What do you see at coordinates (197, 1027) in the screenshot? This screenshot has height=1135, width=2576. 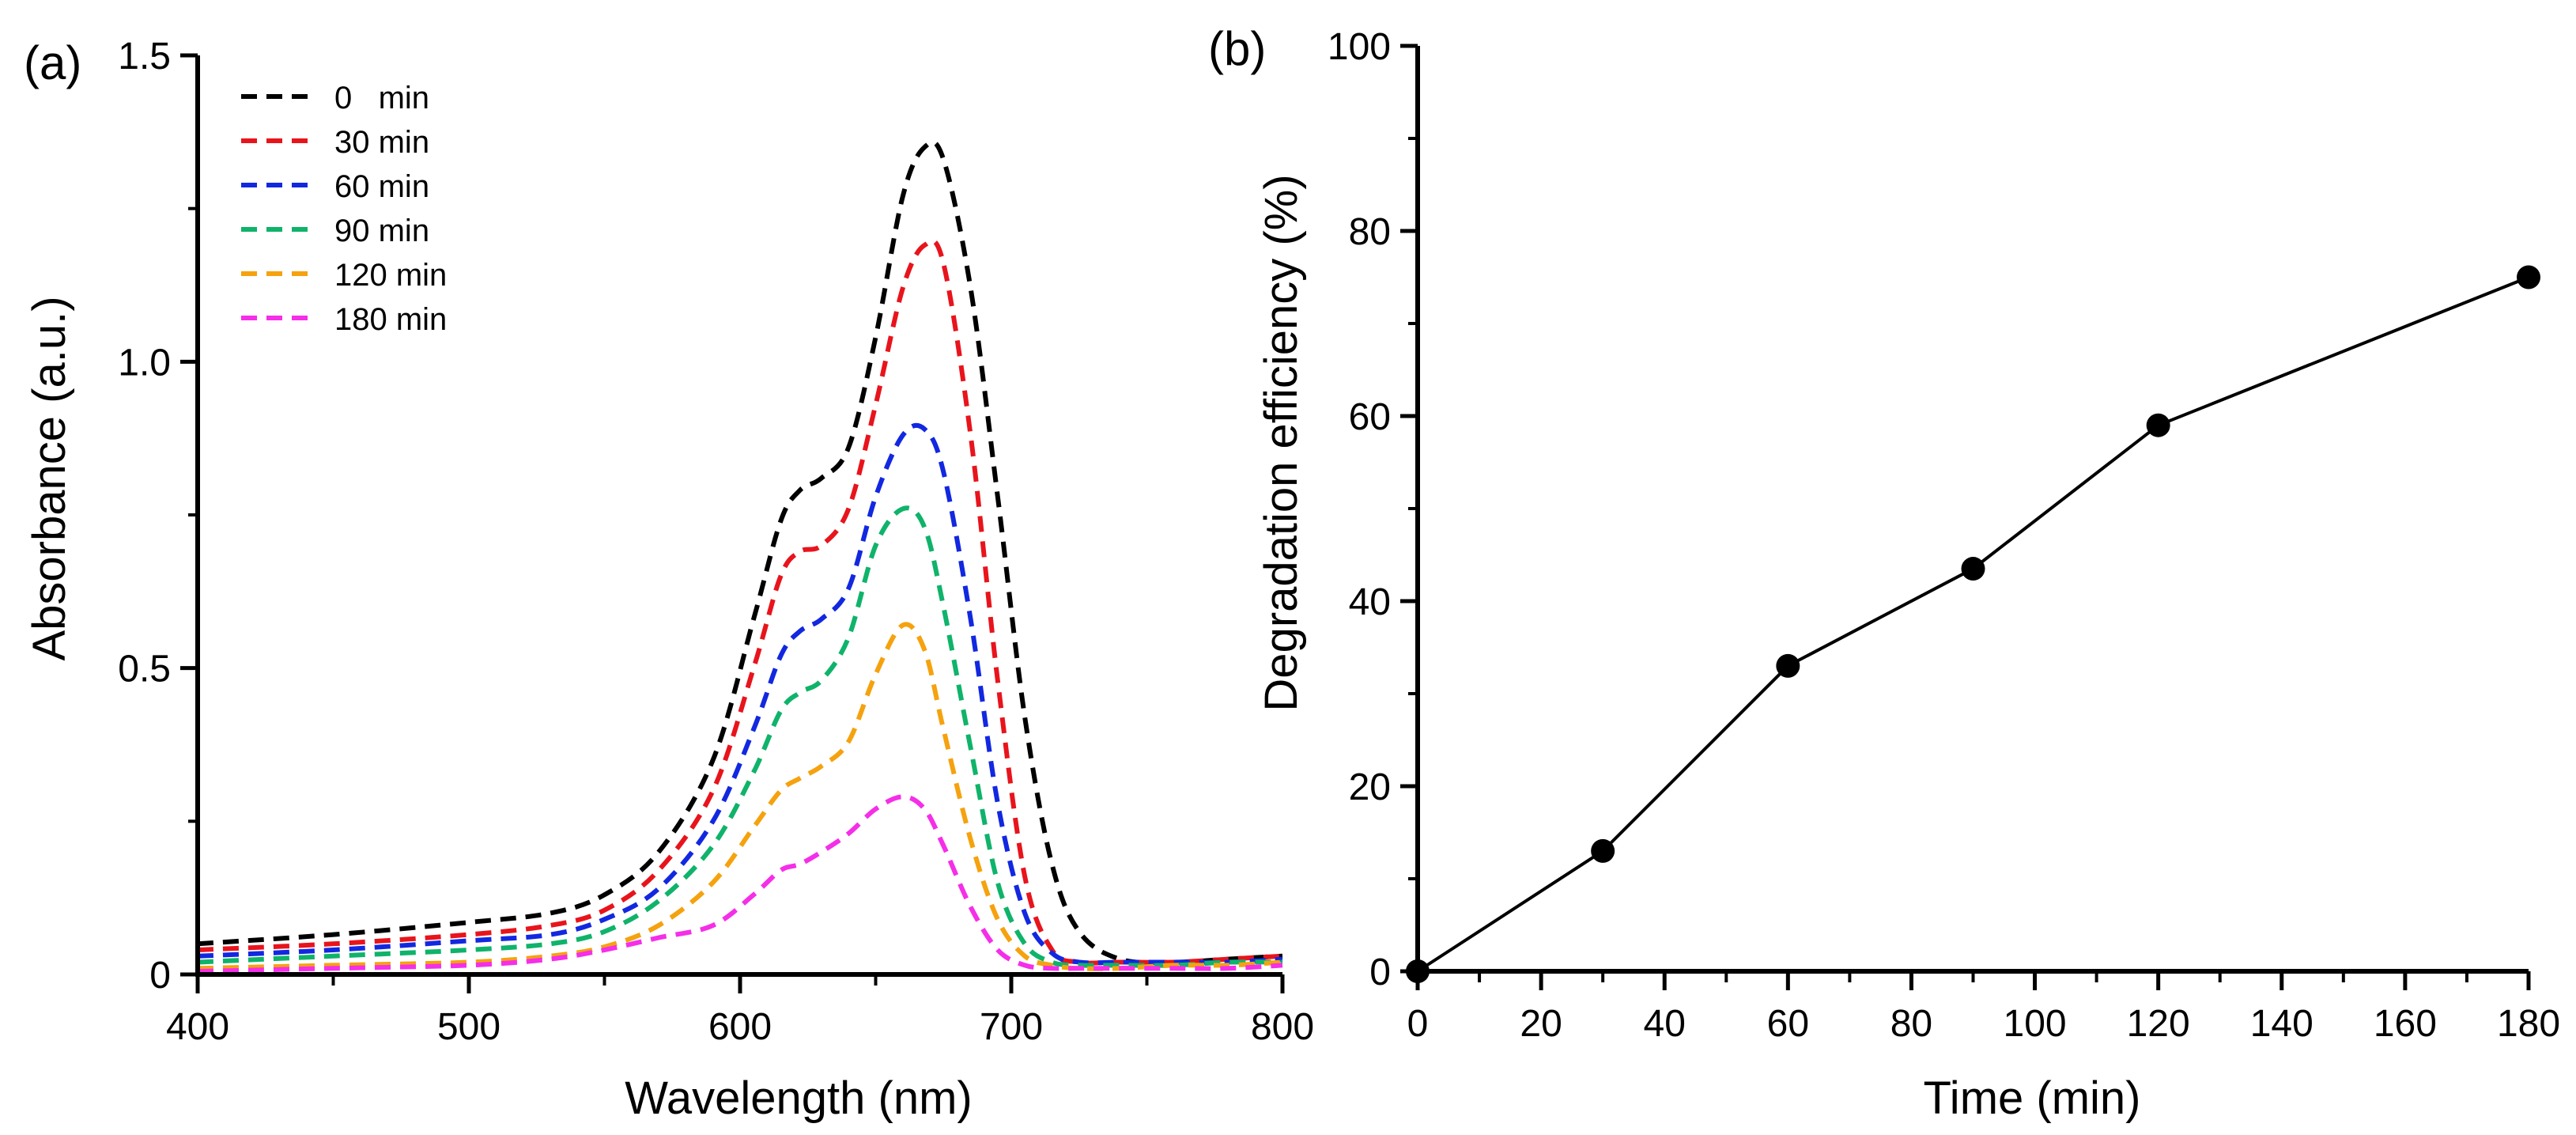 I see `x-tick-label: 400` at bounding box center [197, 1027].